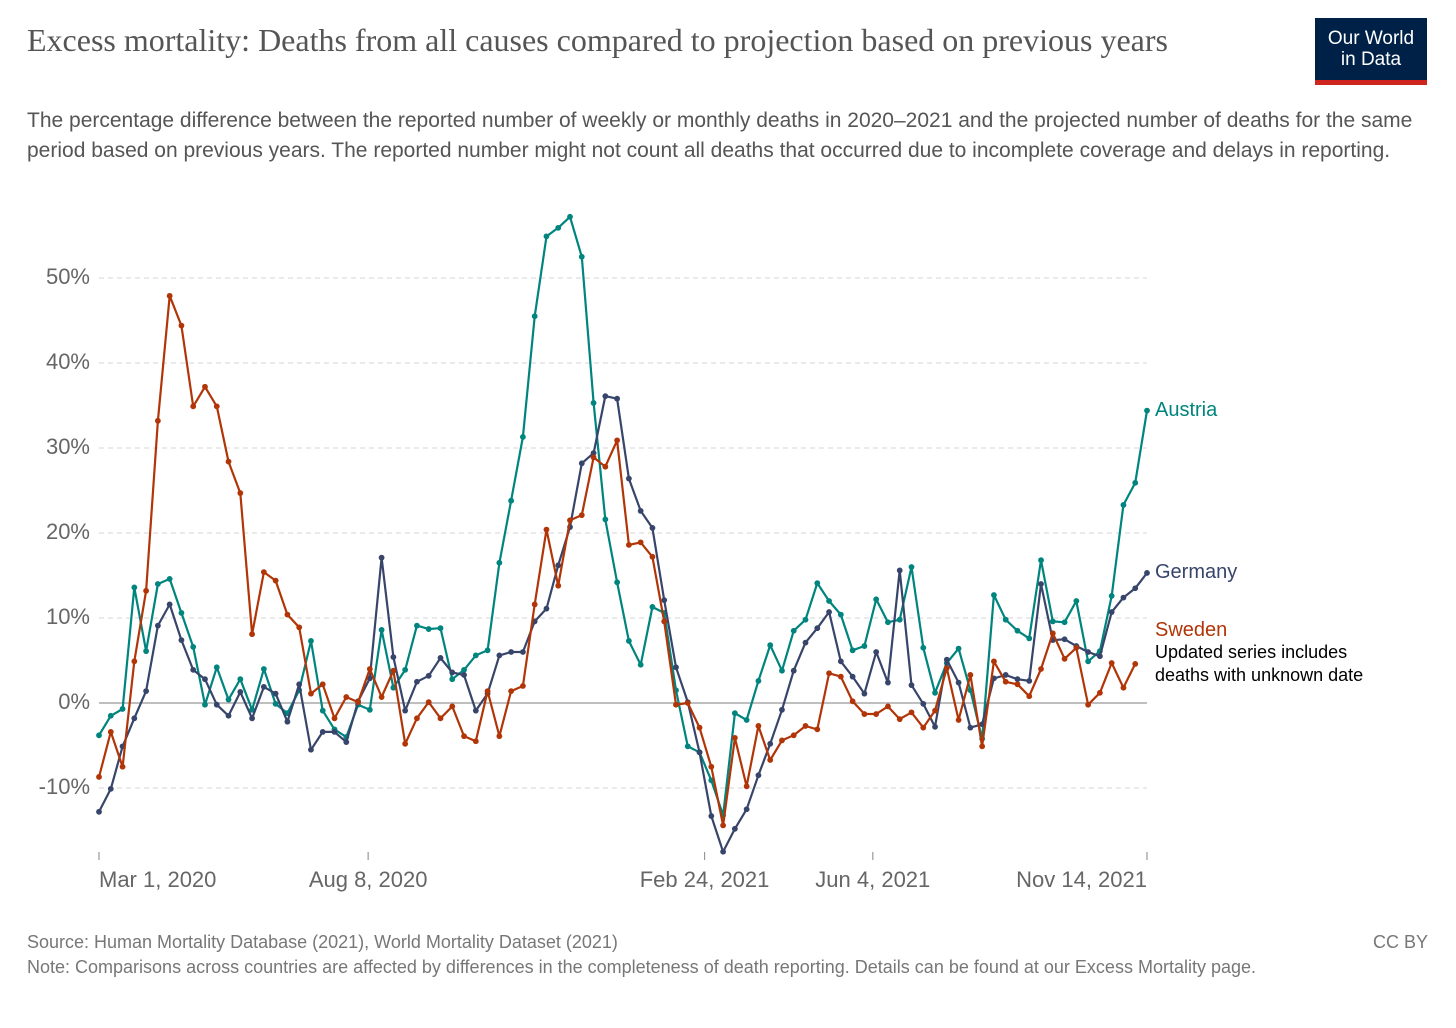 The width and height of the screenshot is (1456, 1028). Describe the element at coordinates (64, 786) in the screenshot. I see `y-tick-label: -10%` at that location.